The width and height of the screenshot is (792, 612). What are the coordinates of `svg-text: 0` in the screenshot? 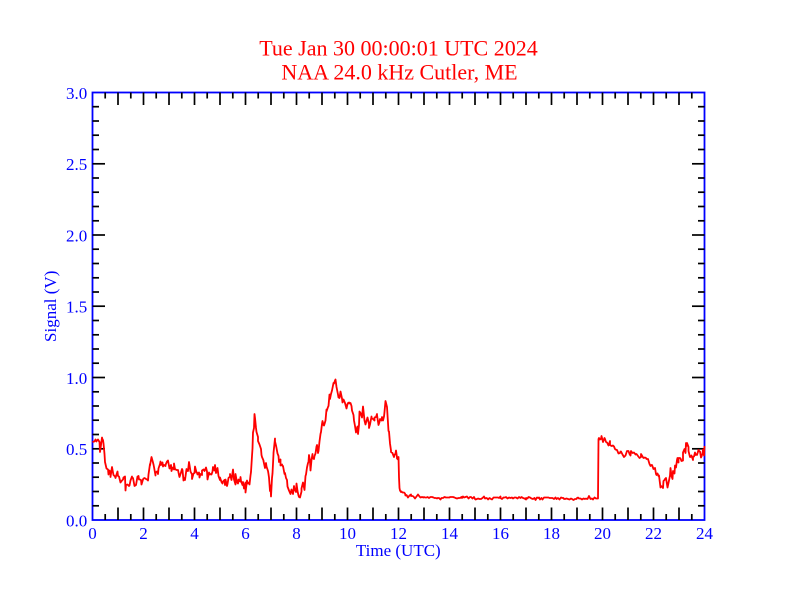 It's located at (92, 533).